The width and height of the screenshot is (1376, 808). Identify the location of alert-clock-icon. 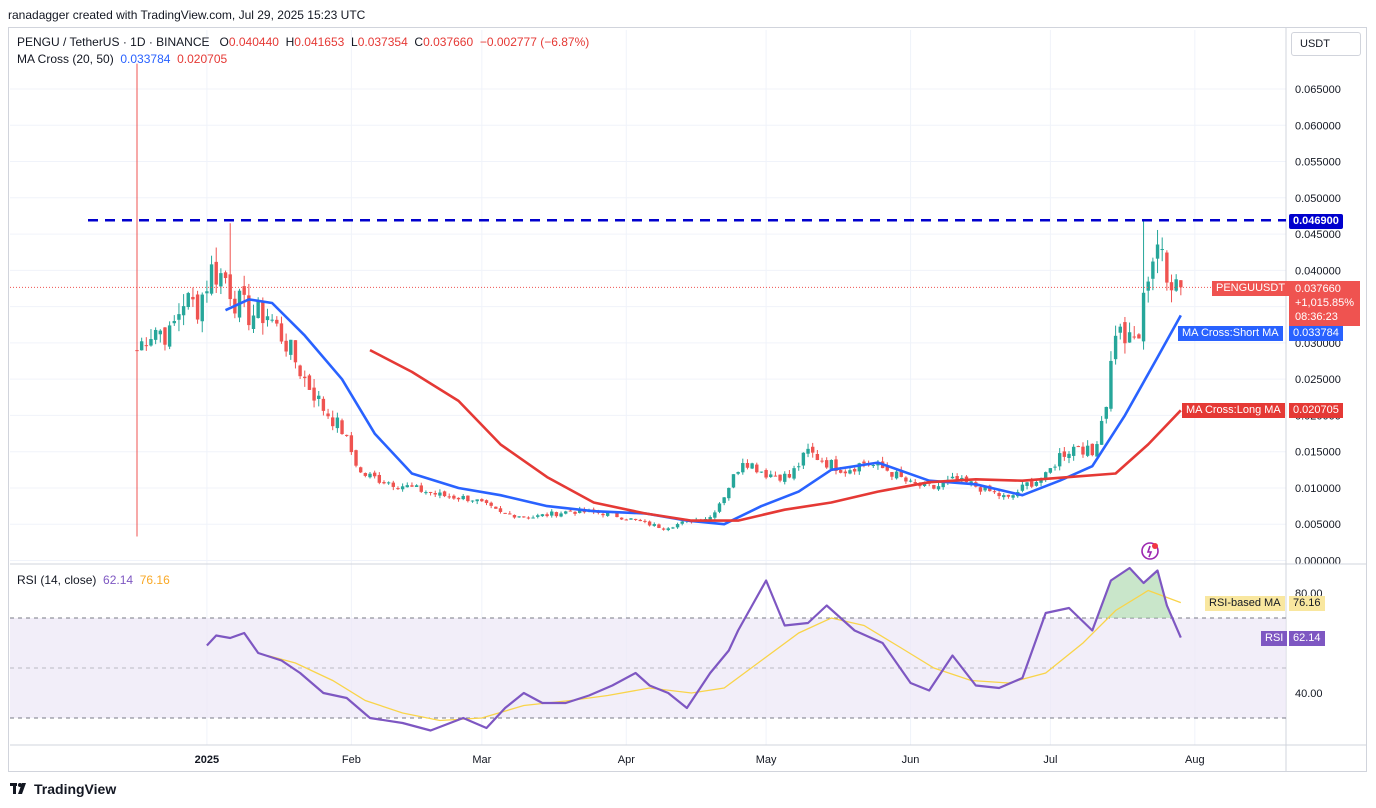
(1150, 551).